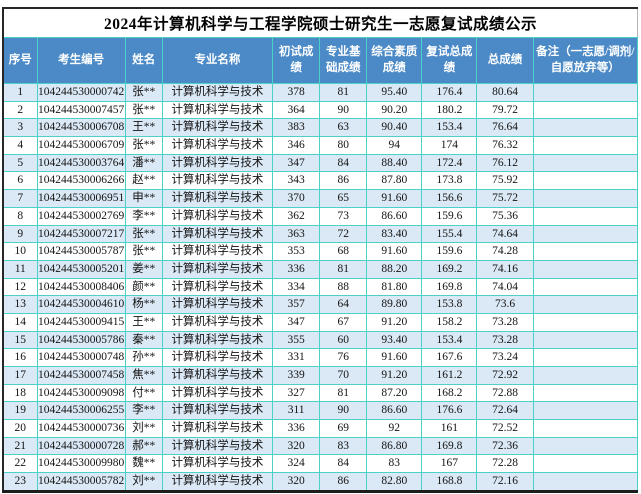 The width and height of the screenshot is (641, 494). I want to click on table-cell: 87.80, so click(394, 181).